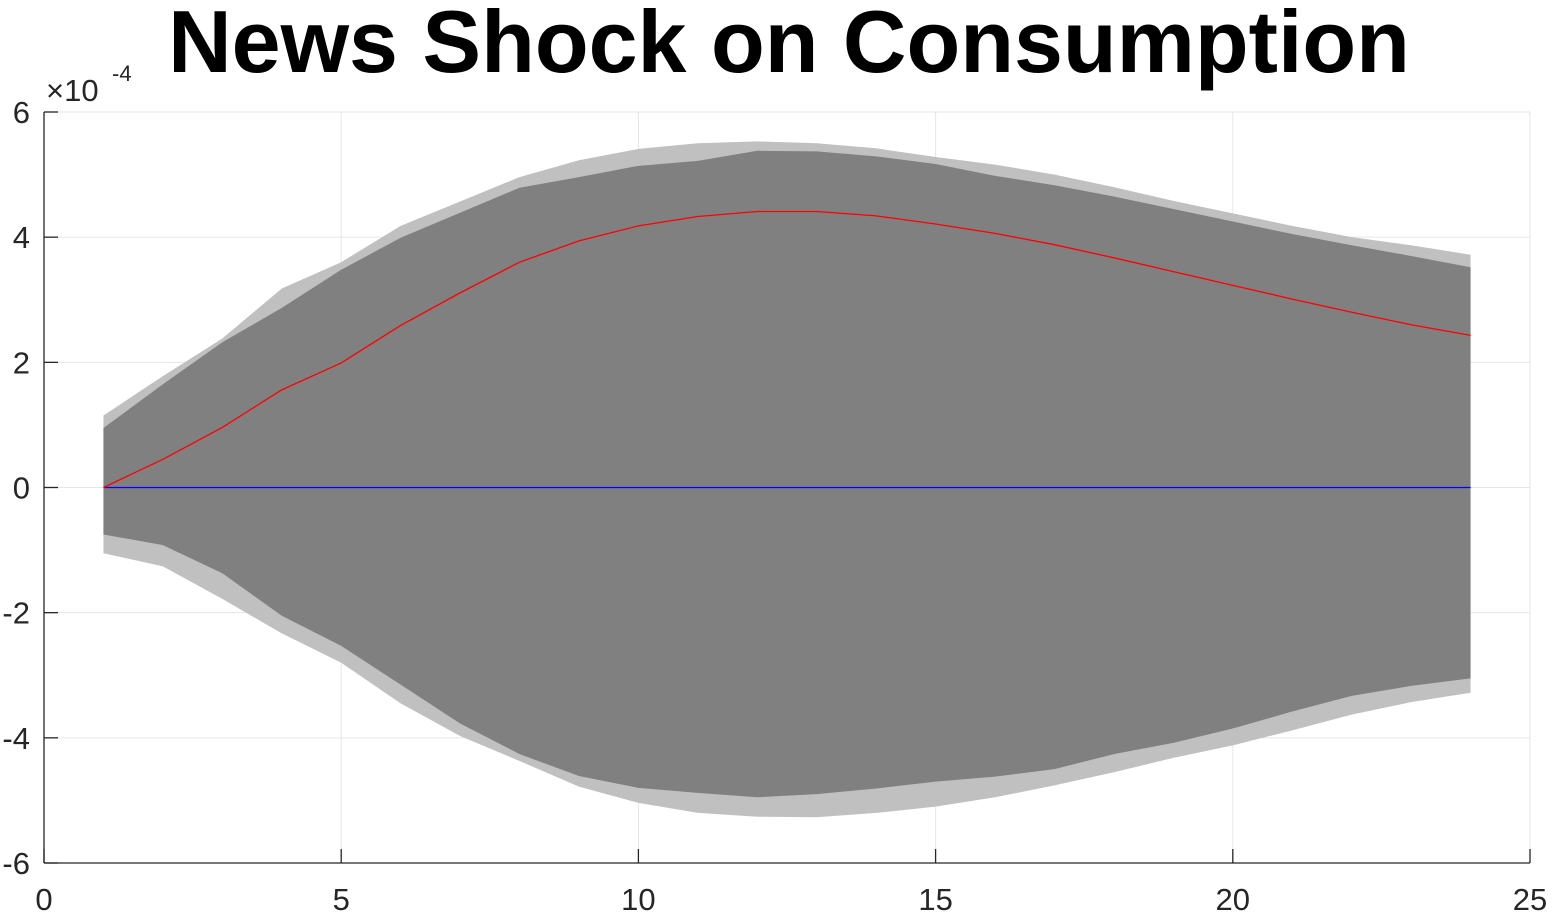 This screenshot has width=1552, height=914. What do you see at coordinates (638, 898) in the screenshot?
I see `x-tick-label: 10` at bounding box center [638, 898].